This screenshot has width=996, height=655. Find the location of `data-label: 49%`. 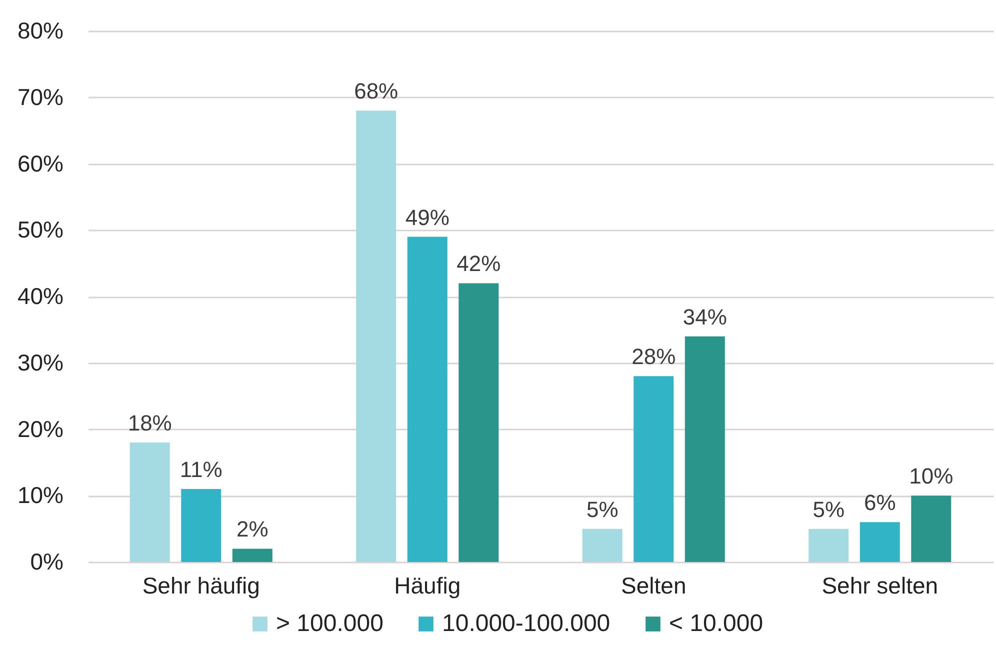

data-label: 49% is located at coordinates (427, 217).